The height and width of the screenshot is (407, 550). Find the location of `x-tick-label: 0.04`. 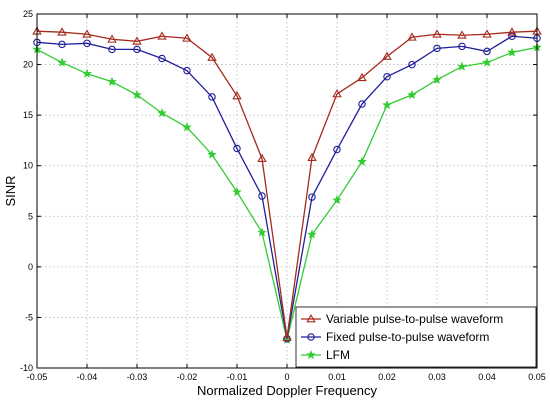

x-tick-label: 0.04 is located at coordinates (487, 377).